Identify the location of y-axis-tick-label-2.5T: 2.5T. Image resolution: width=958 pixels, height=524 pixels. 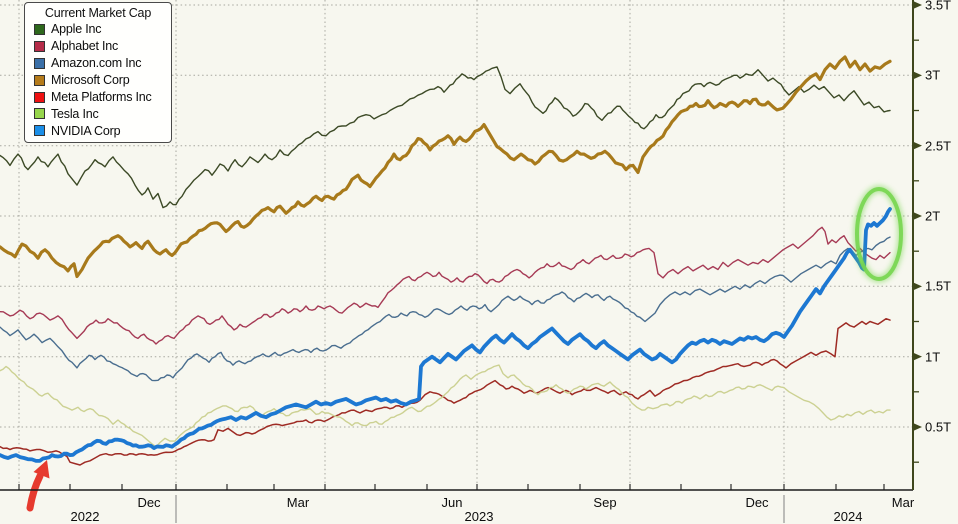
(938, 146).